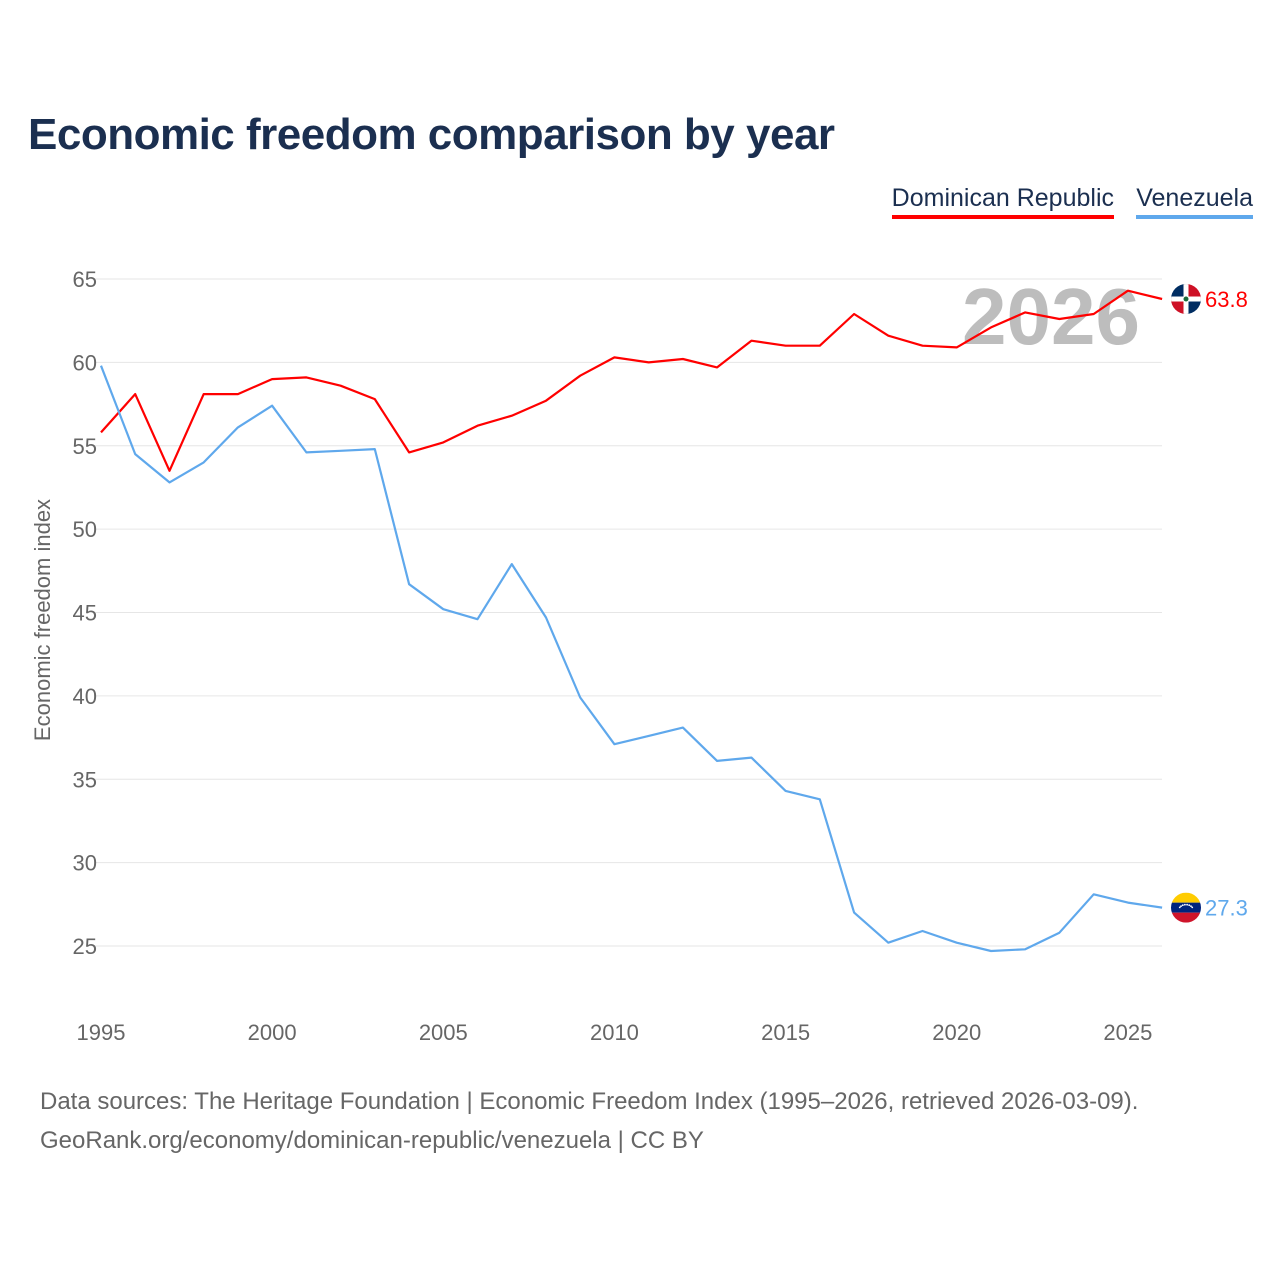 This screenshot has height=1280, width=1280. I want to click on flag-venezuela-icon, so click(1186, 907).